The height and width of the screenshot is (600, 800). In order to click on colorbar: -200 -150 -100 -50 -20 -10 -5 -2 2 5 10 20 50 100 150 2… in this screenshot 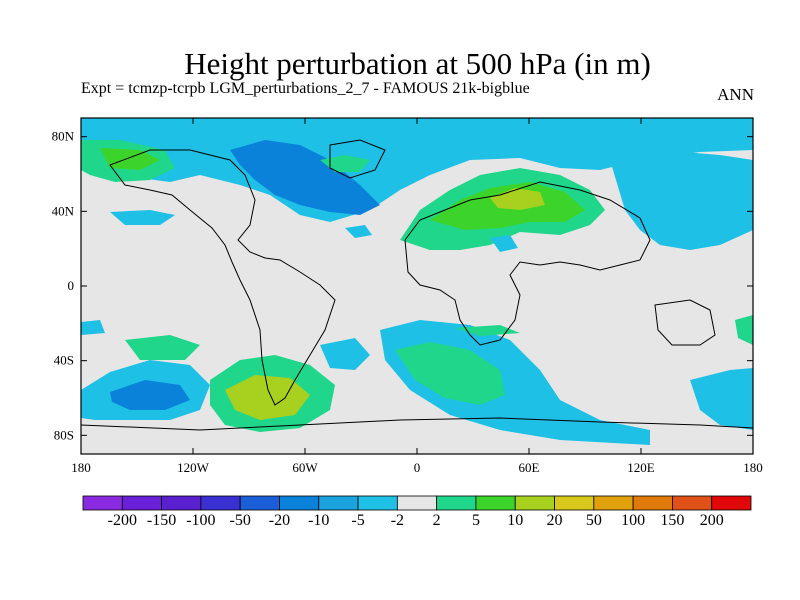, I will do `click(417, 512)`.